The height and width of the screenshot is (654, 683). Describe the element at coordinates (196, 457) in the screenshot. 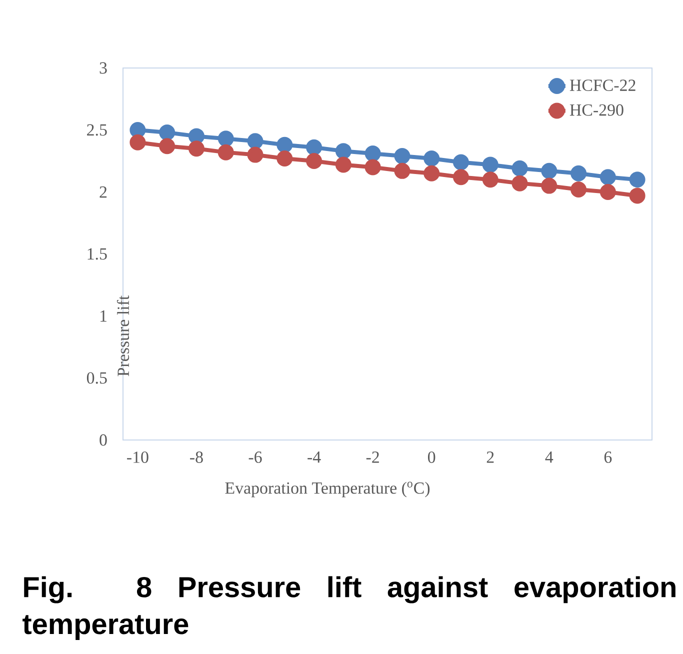

I see `x-tick-label: -8` at that location.